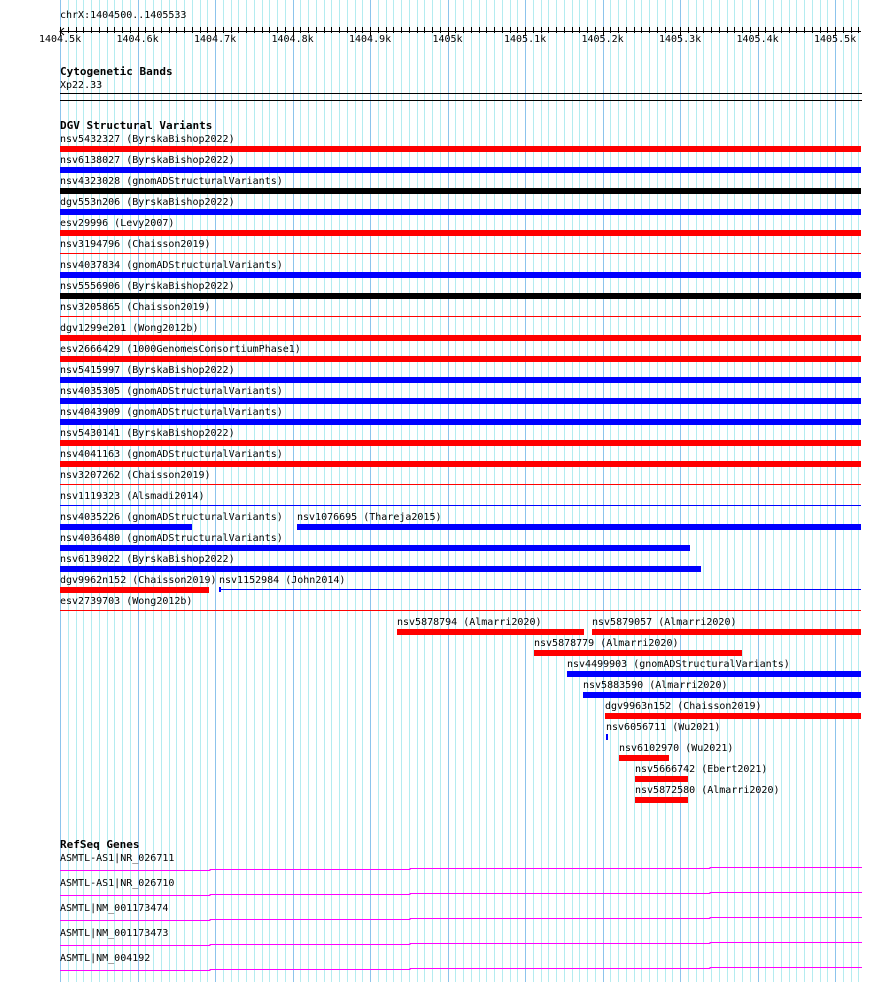 This screenshot has height=982, width=890. What do you see at coordinates (147, 559) in the screenshot?
I see `variant-label: nsv6139022 (ByrskaBishop2022)` at bounding box center [147, 559].